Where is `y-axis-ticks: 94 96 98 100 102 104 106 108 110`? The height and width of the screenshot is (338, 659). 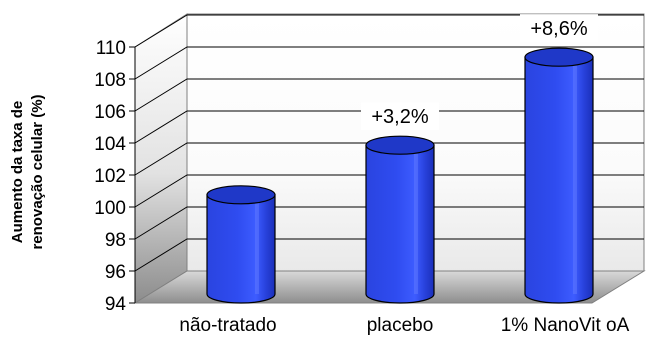
y-axis-ticks: 94 96 98 100 102 104 106 108 110 is located at coordinates (115, 176).